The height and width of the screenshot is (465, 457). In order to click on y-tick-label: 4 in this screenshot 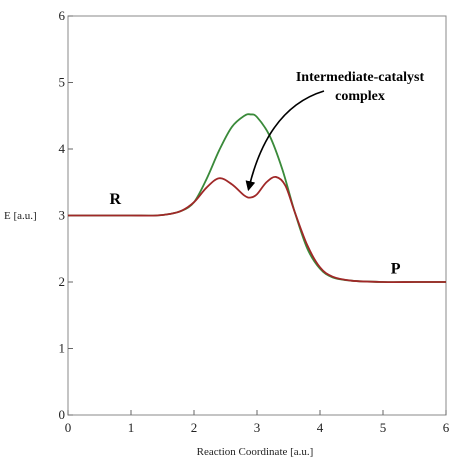, I will do `click(62, 148)`.